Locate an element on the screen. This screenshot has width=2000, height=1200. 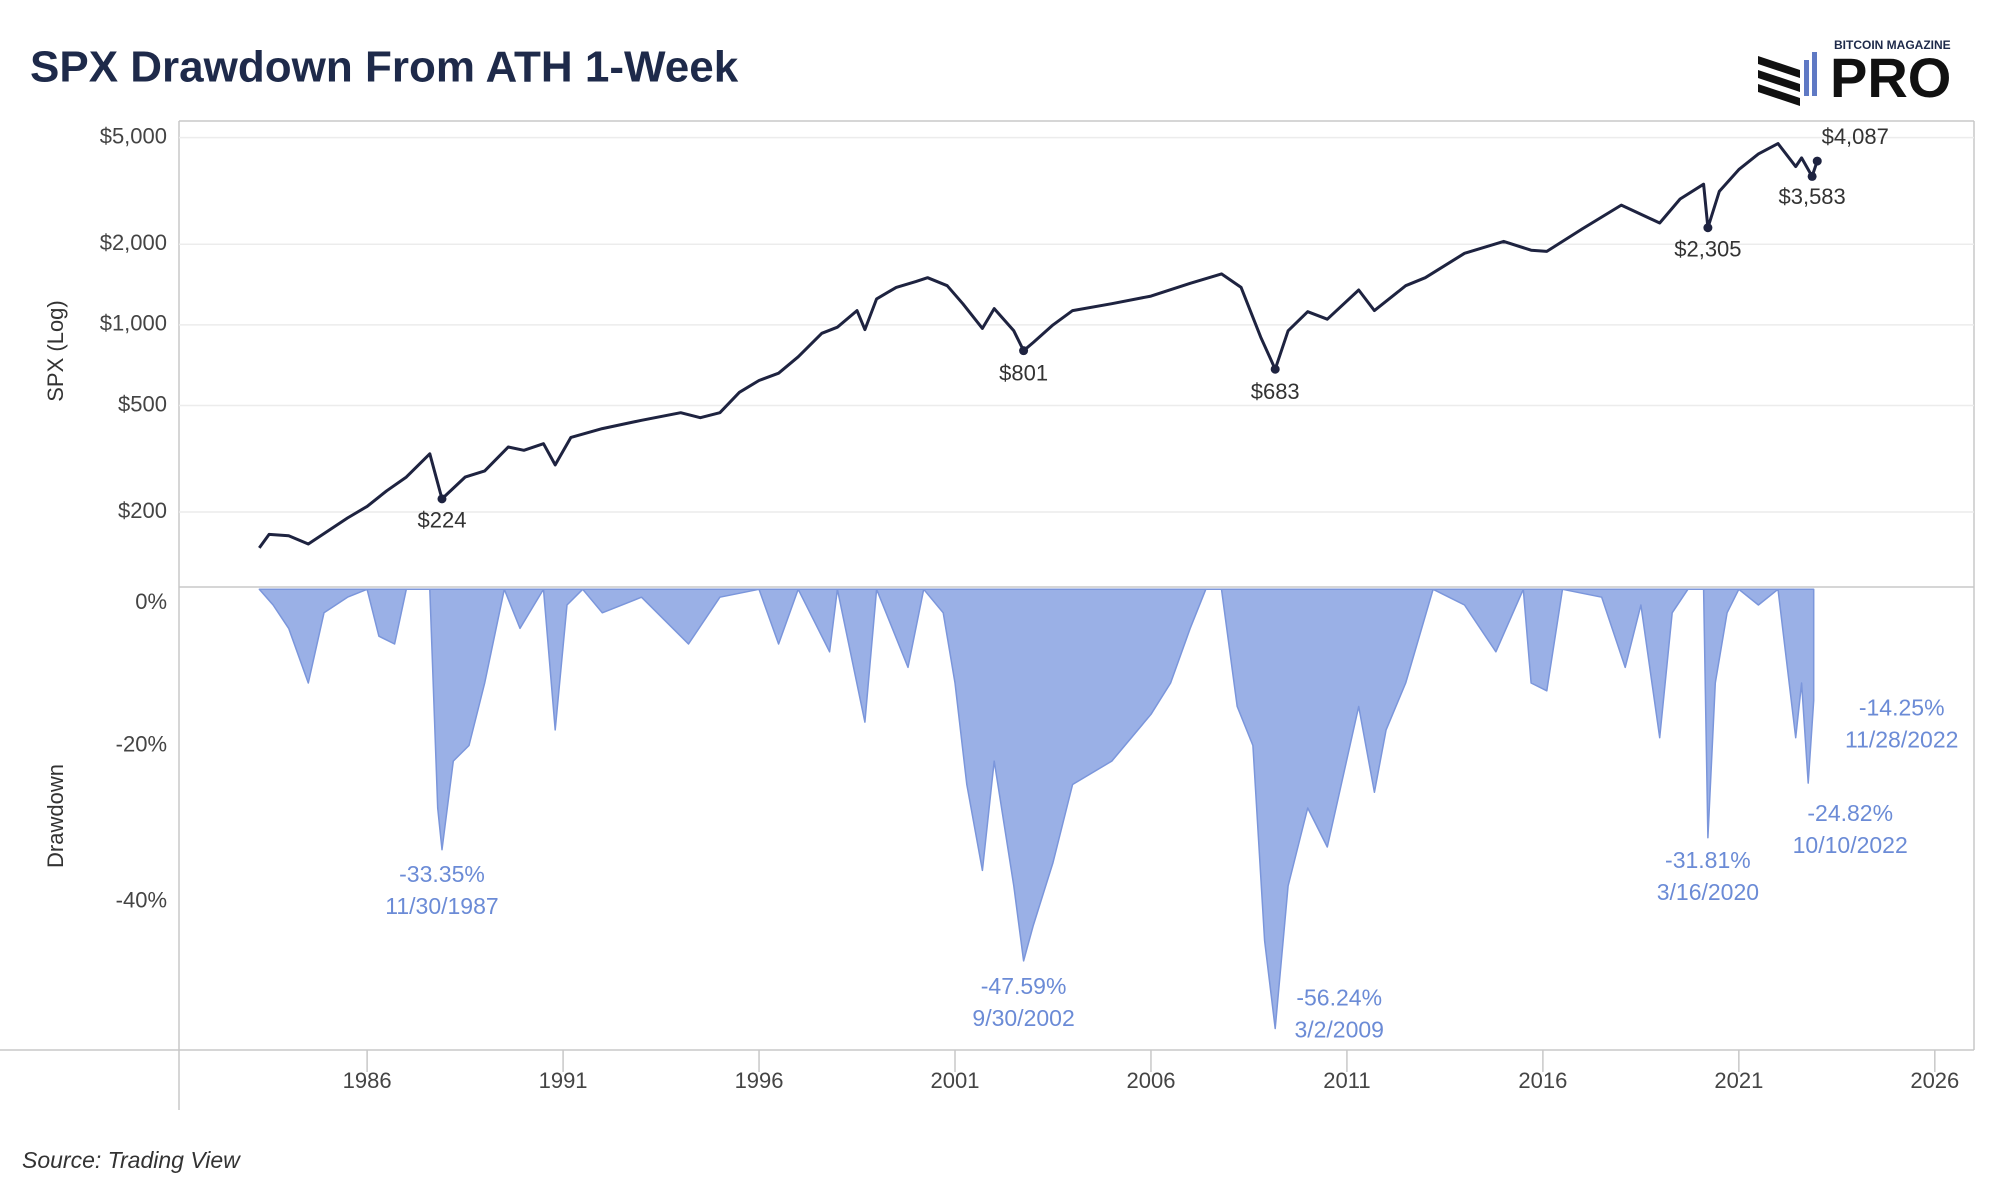
y-tick-label: $2,000 is located at coordinates (133, 242).